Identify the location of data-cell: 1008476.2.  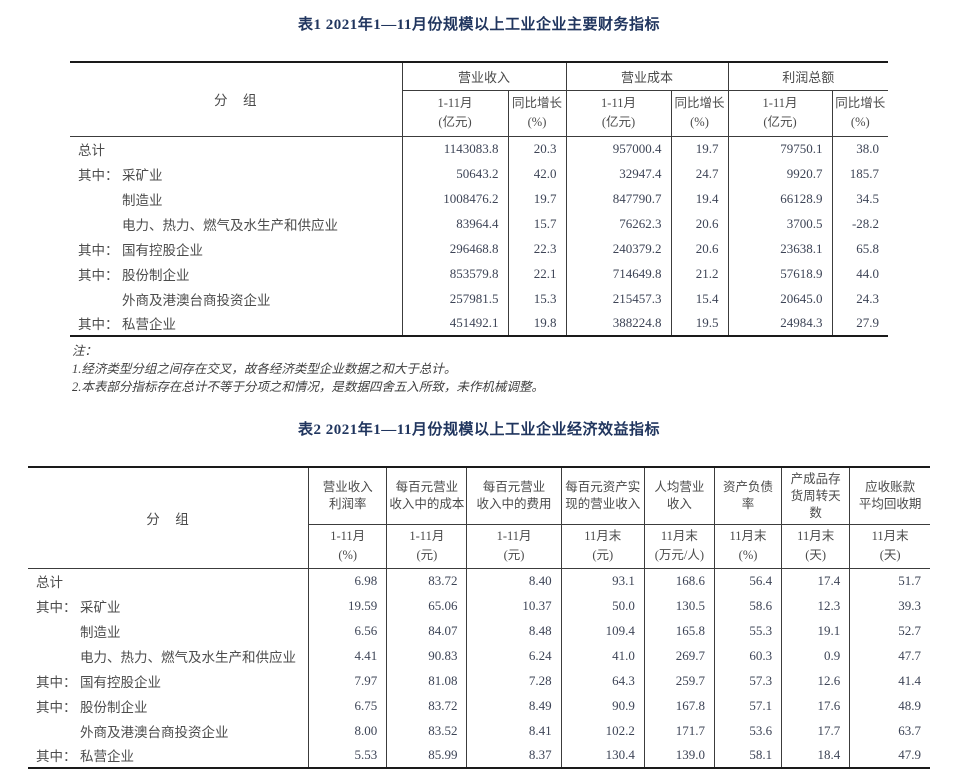
(454, 198).